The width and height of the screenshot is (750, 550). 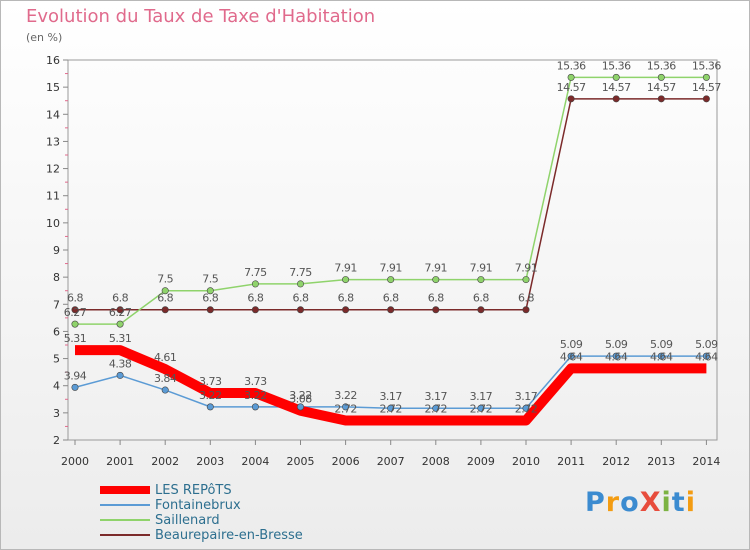 I want to click on y-tick-label: 15, so click(x=53, y=87).